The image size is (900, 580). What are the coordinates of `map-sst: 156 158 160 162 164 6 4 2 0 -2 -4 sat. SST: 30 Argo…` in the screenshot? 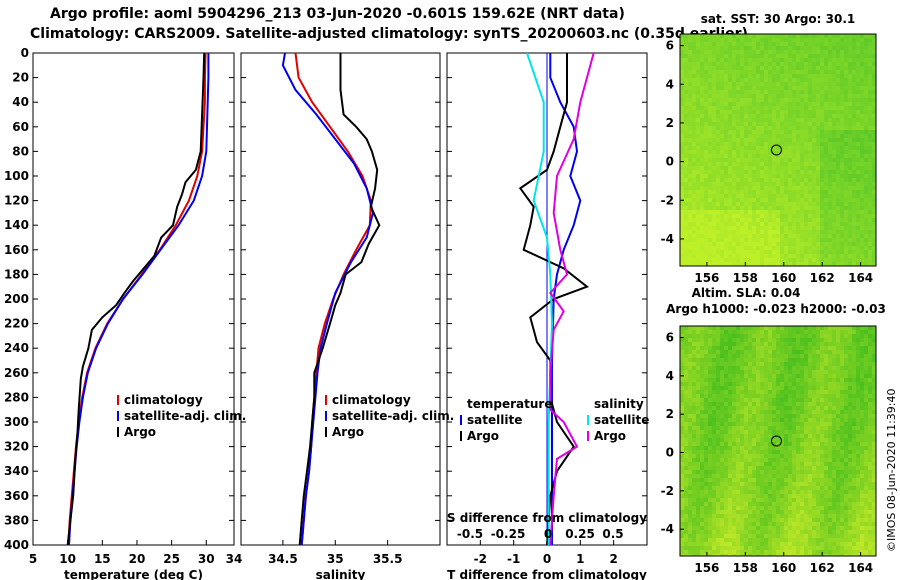 It's located at (769, 148).